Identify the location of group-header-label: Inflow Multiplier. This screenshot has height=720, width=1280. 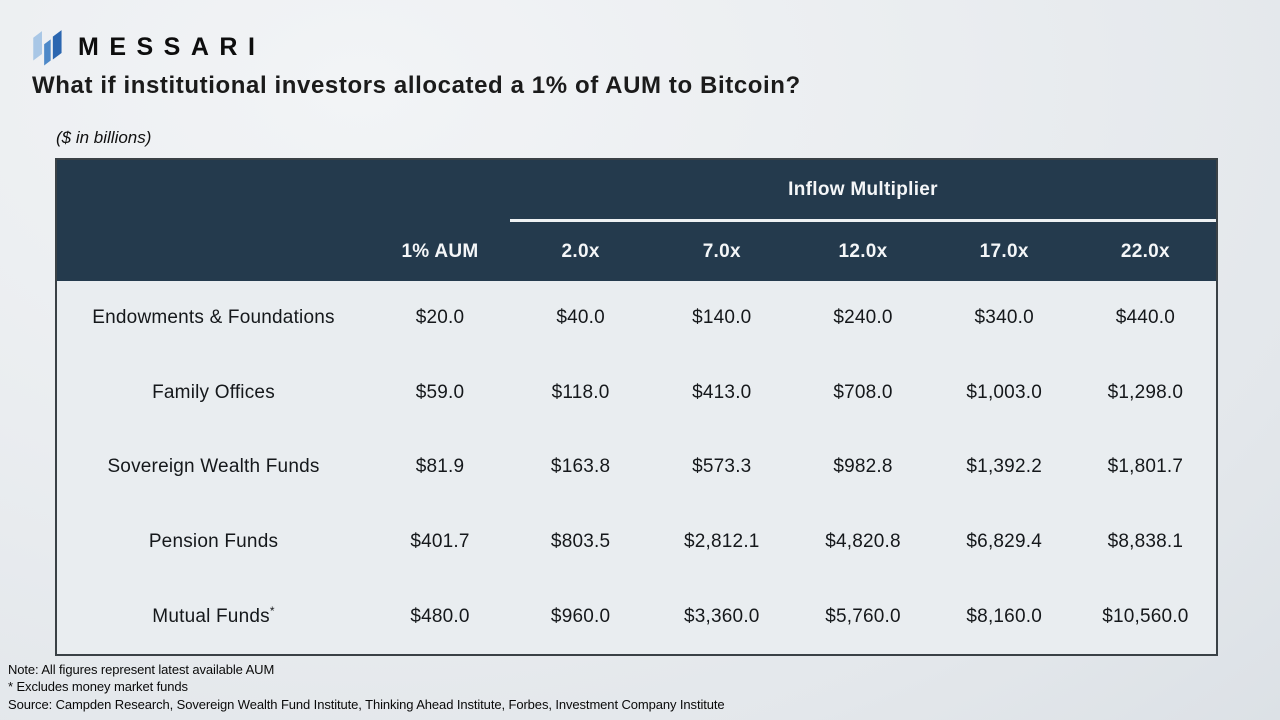
(863, 189).